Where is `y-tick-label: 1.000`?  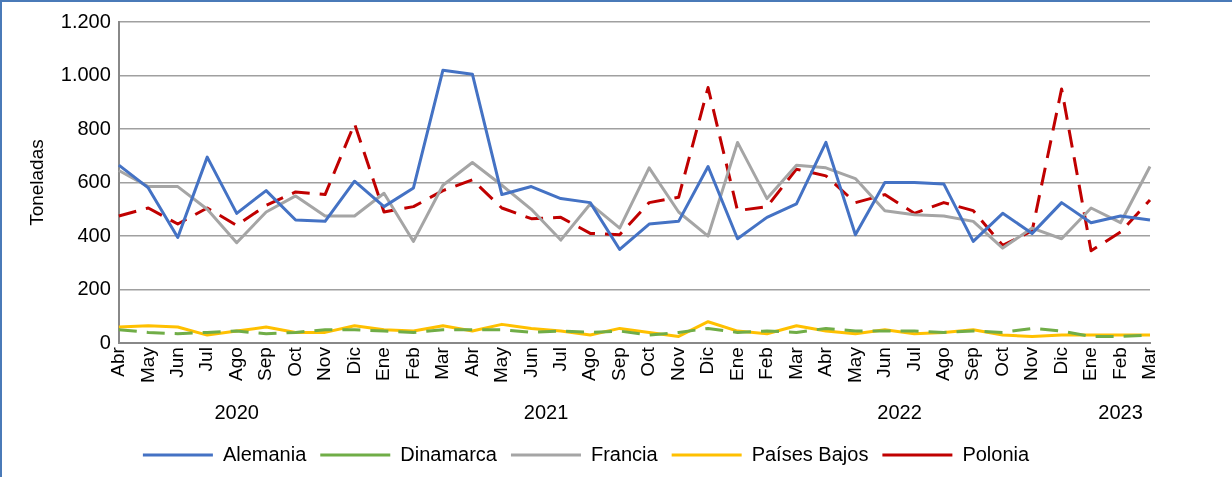 y-tick-label: 1.000 is located at coordinates (85, 74).